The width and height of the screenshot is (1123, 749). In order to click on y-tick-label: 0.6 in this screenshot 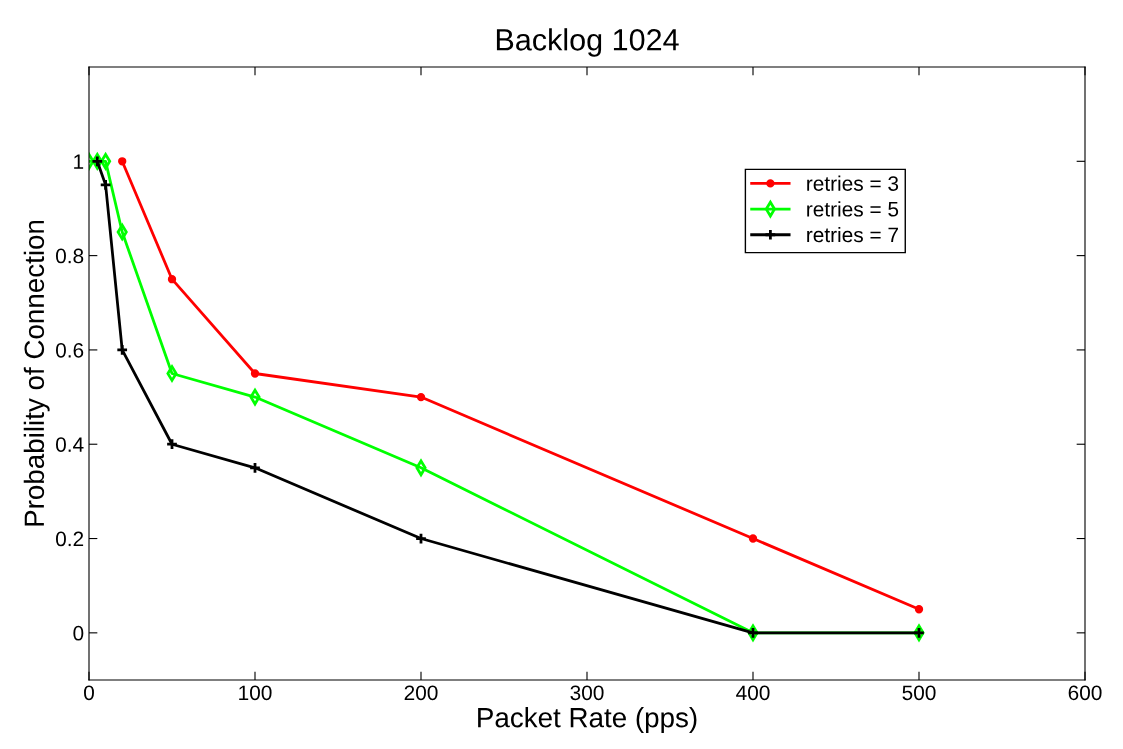, I will do `click(69, 350)`.